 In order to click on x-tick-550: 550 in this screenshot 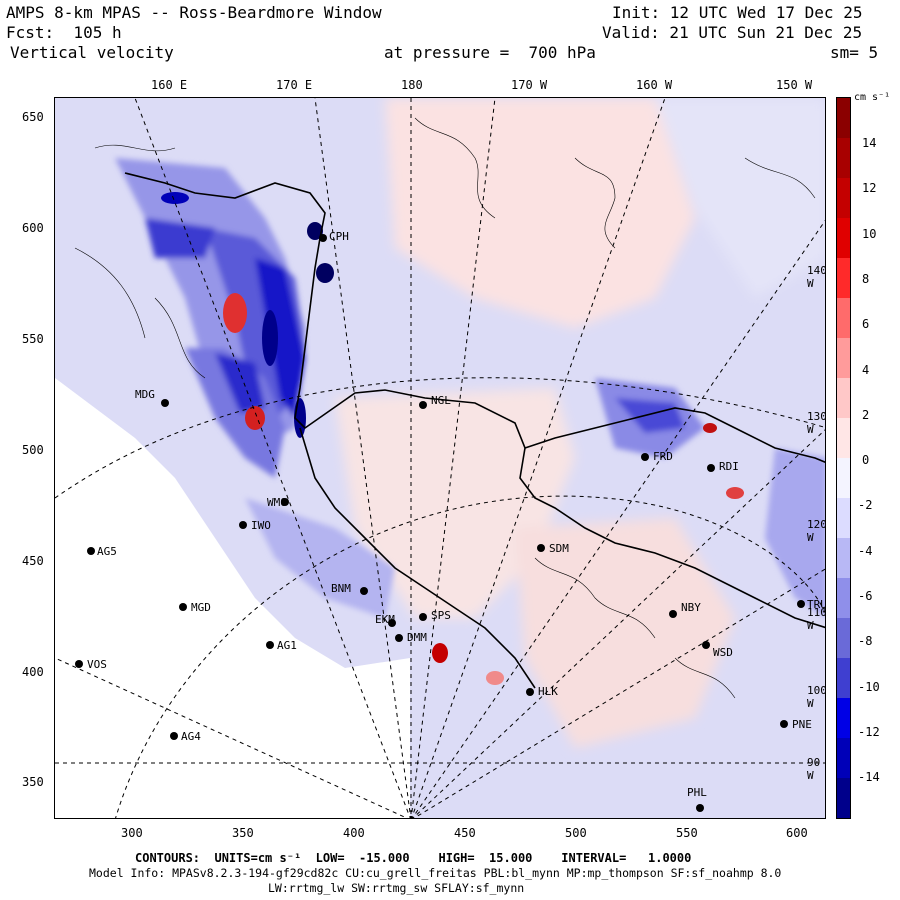, I will do `click(687, 833)`.